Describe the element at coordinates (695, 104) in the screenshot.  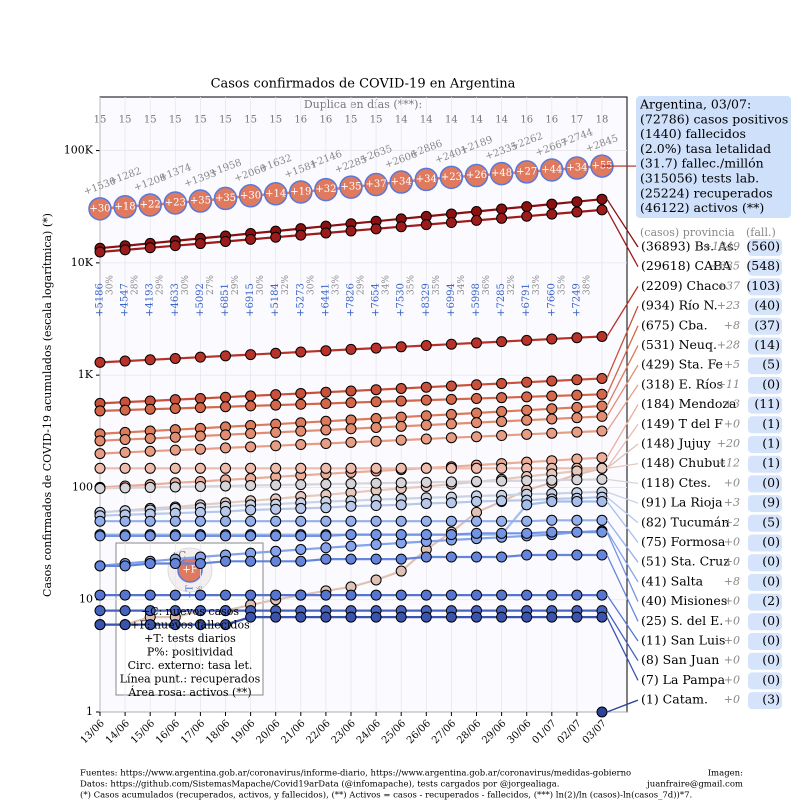
I see `summary-line: Argentina, 03/07:` at that location.